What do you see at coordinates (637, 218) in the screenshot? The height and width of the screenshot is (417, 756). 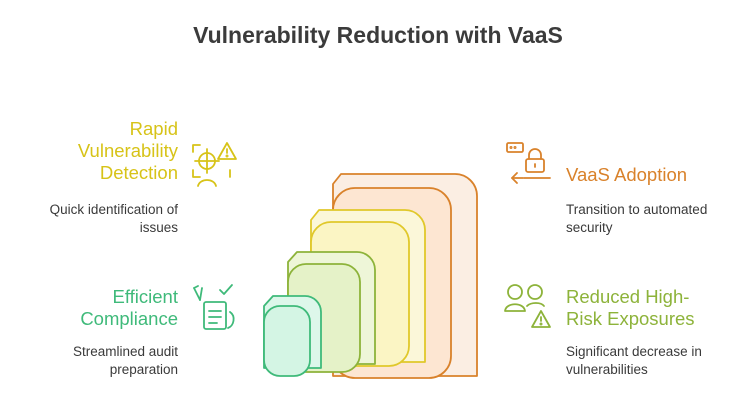 I see `vaas-adoption-description: Transition to automated security` at bounding box center [637, 218].